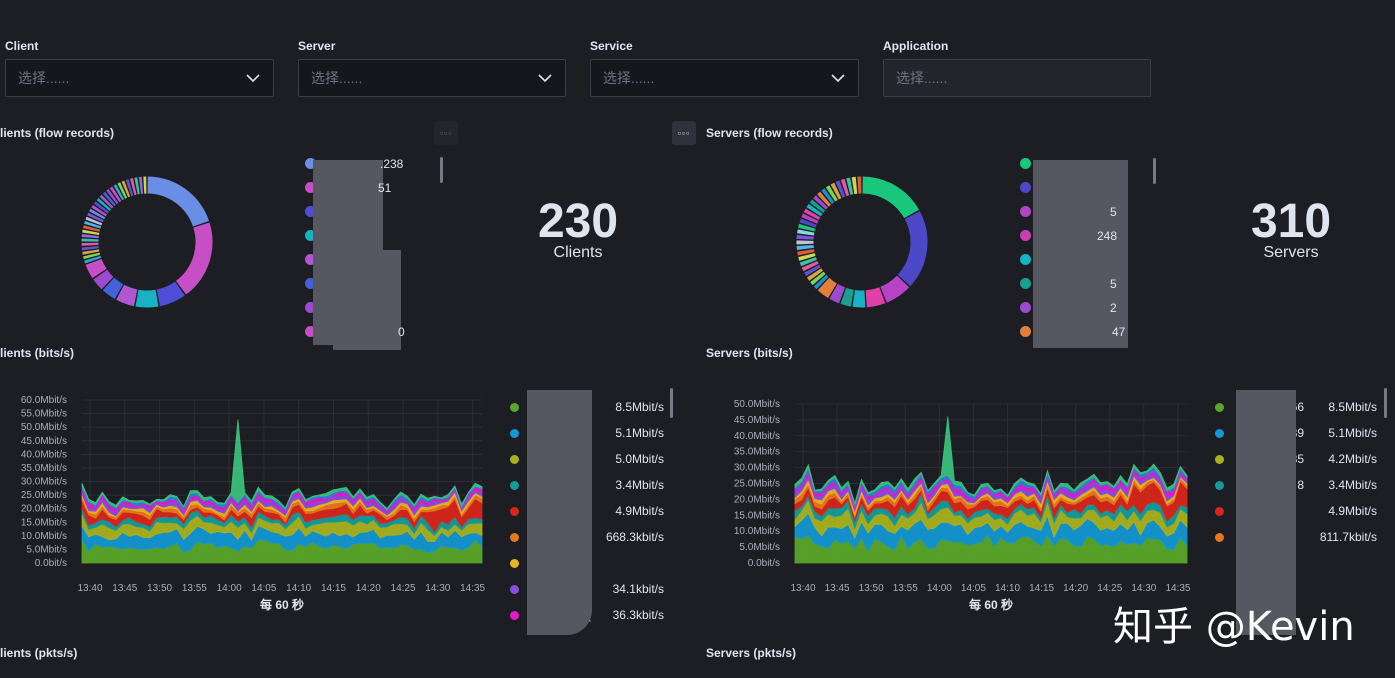 The height and width of the screenshot is (678, 1395). I want to click on y-tick-label: 15.0Mbit/s, so click(757, 515).